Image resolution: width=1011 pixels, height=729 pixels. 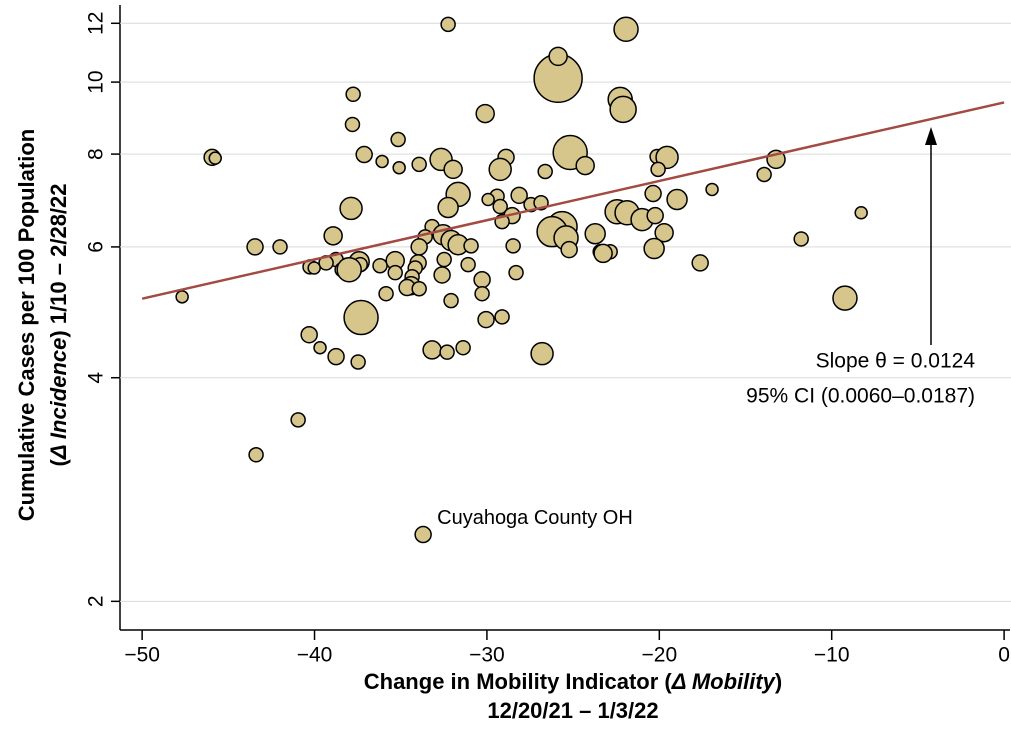 I want to click on y-label-part: Δ Incidence, so click(x=58, y=399).